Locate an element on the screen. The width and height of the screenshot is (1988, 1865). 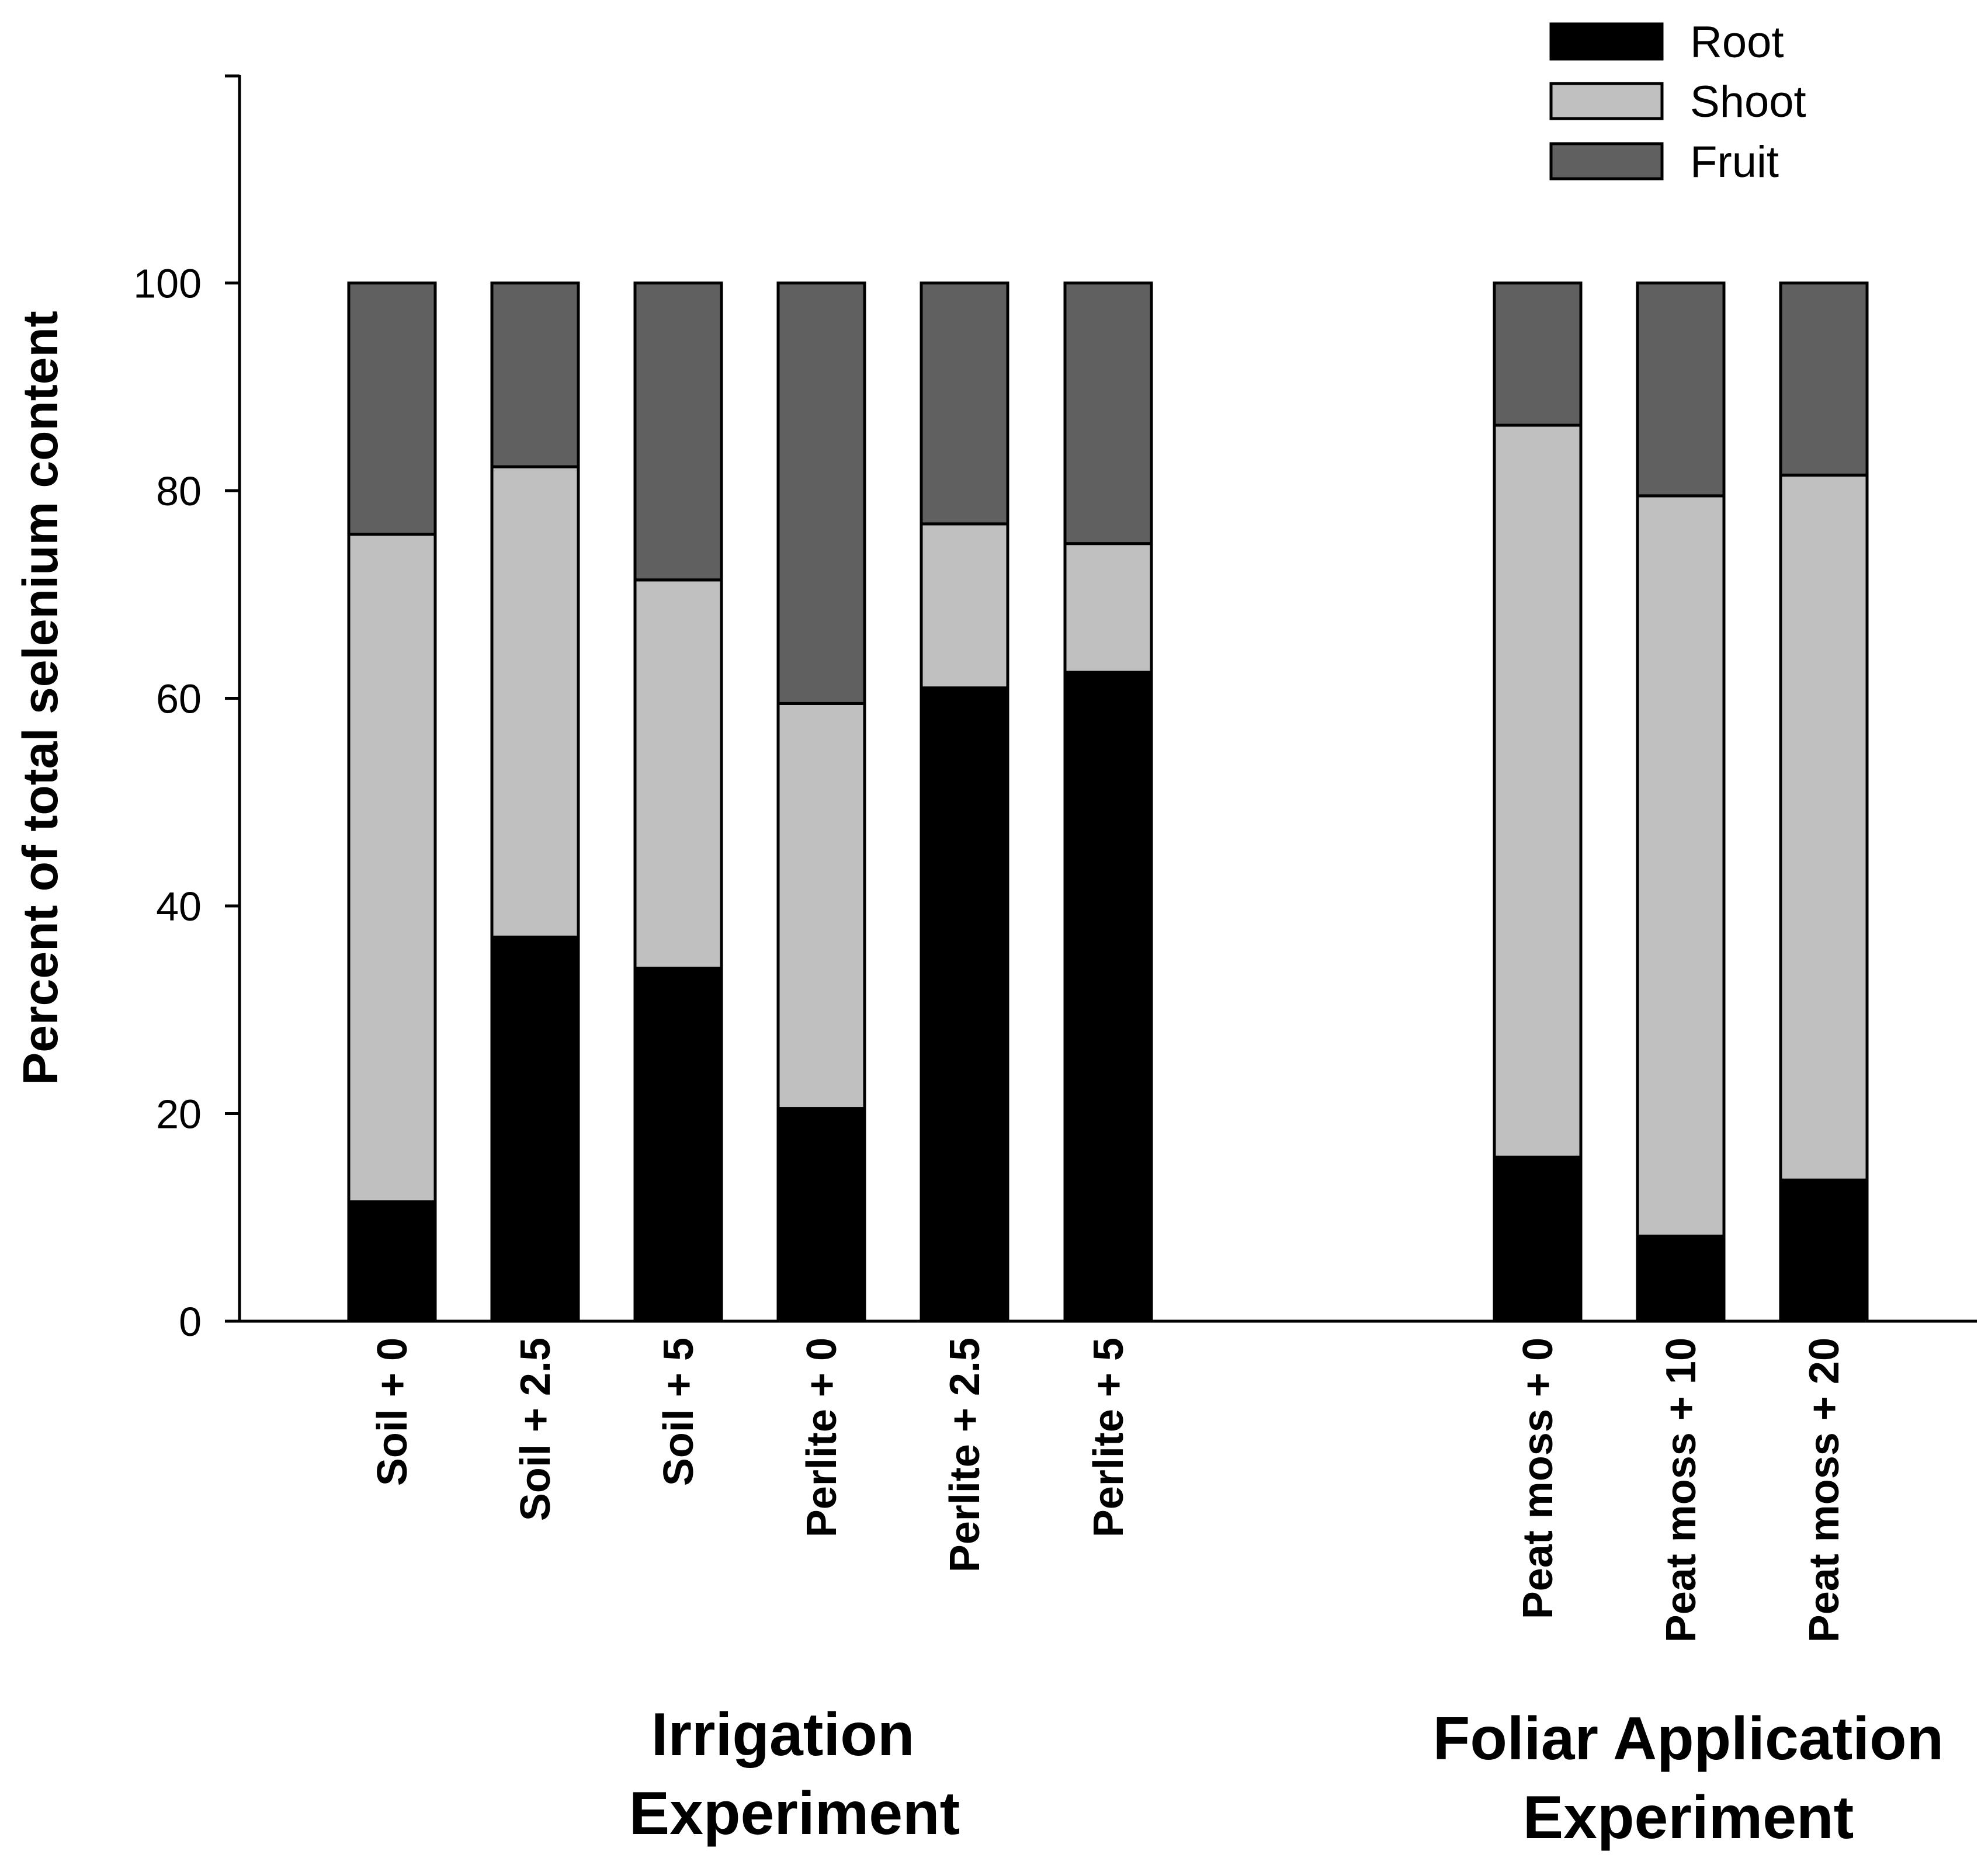
category-label-soil-0: Soil + 0 is located at coordinates (392, 1412).